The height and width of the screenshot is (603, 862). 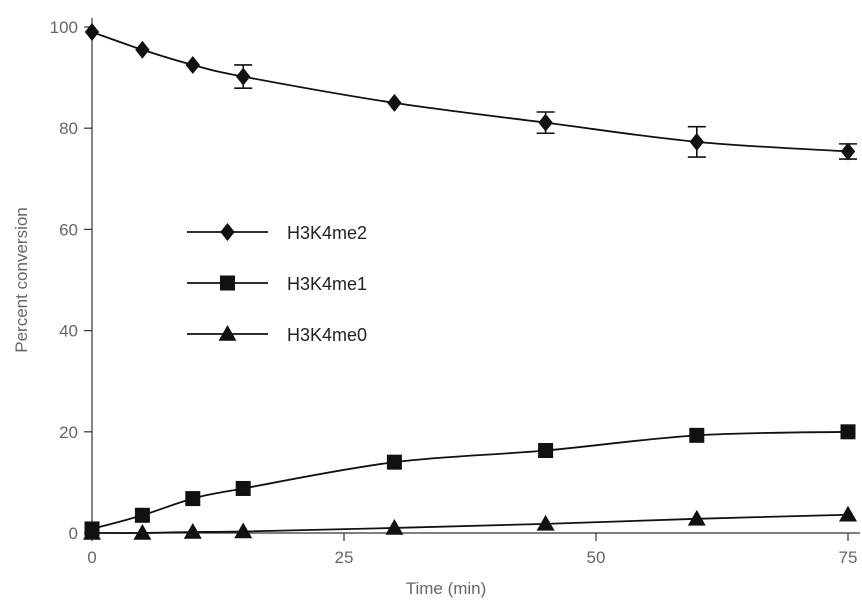 I want to click on legend-marker-h3k4me2, so click(x=227, y=232).